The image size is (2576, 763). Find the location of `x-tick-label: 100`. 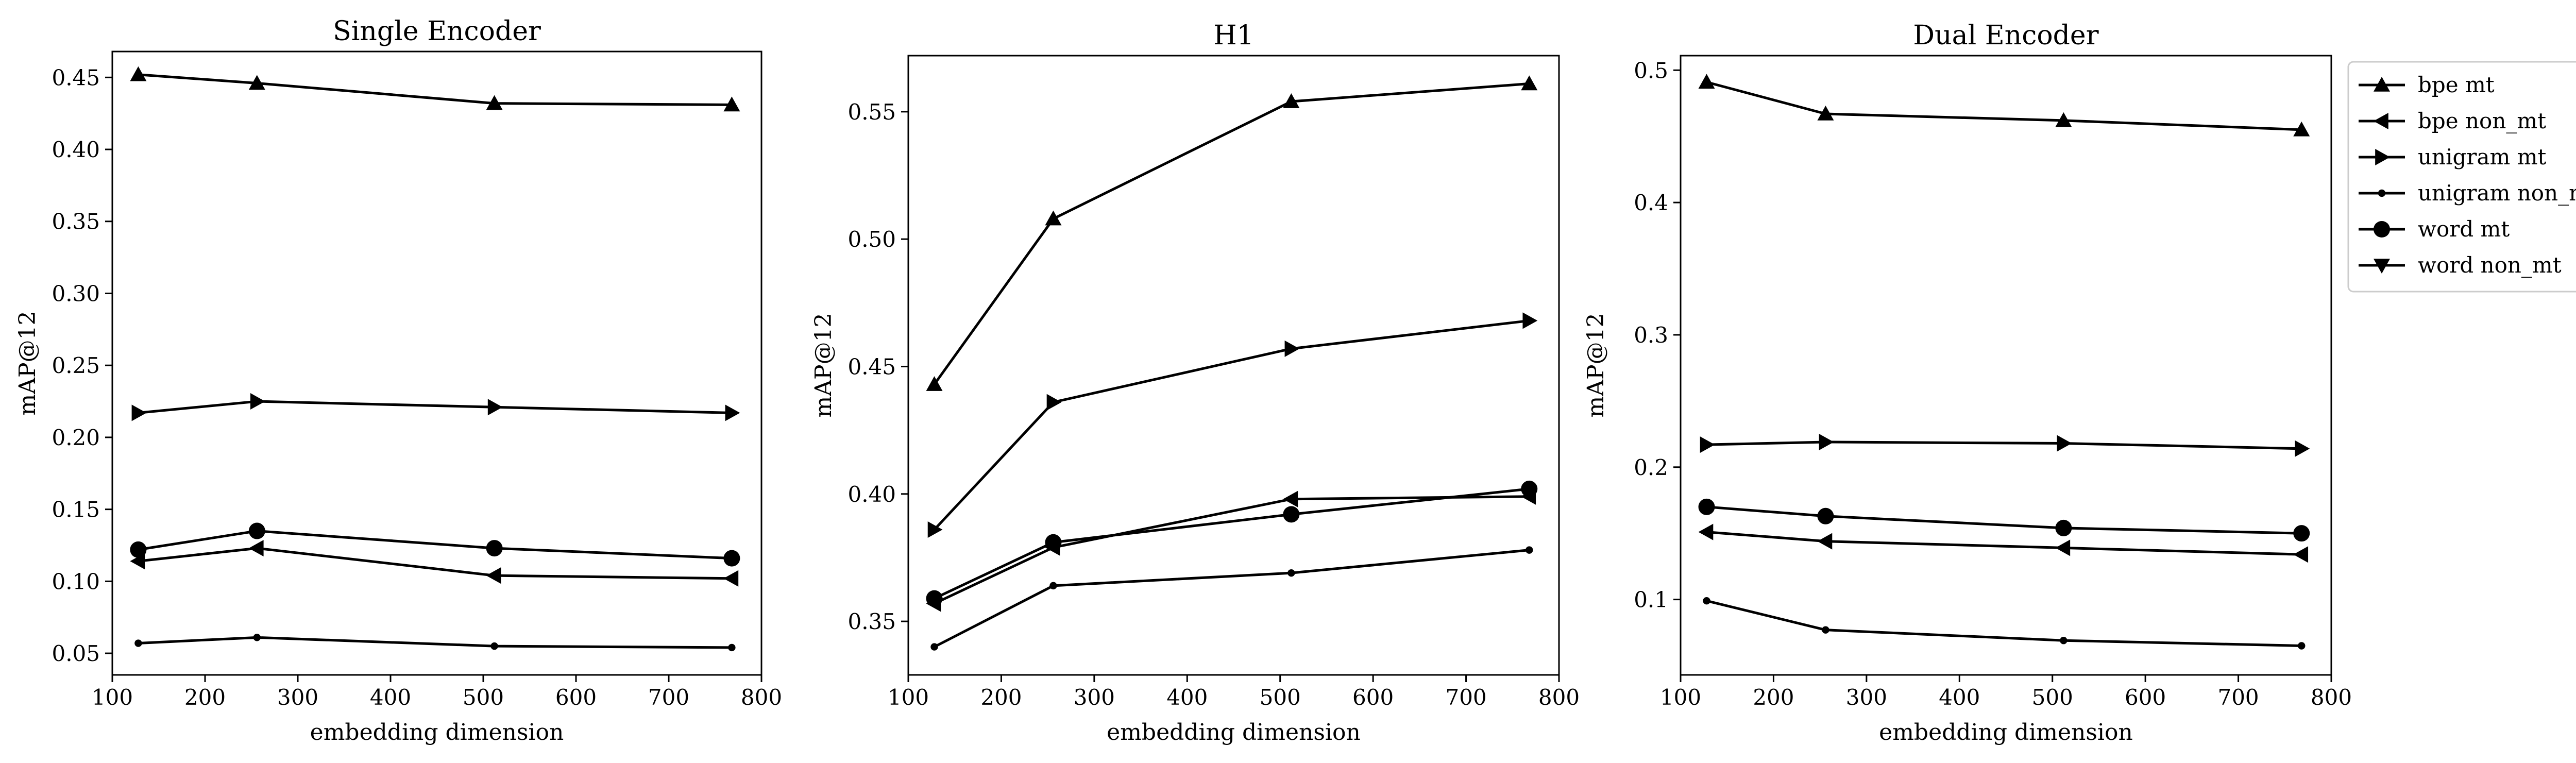

x-tick-label: 100 is located at coordinates (908, 697).